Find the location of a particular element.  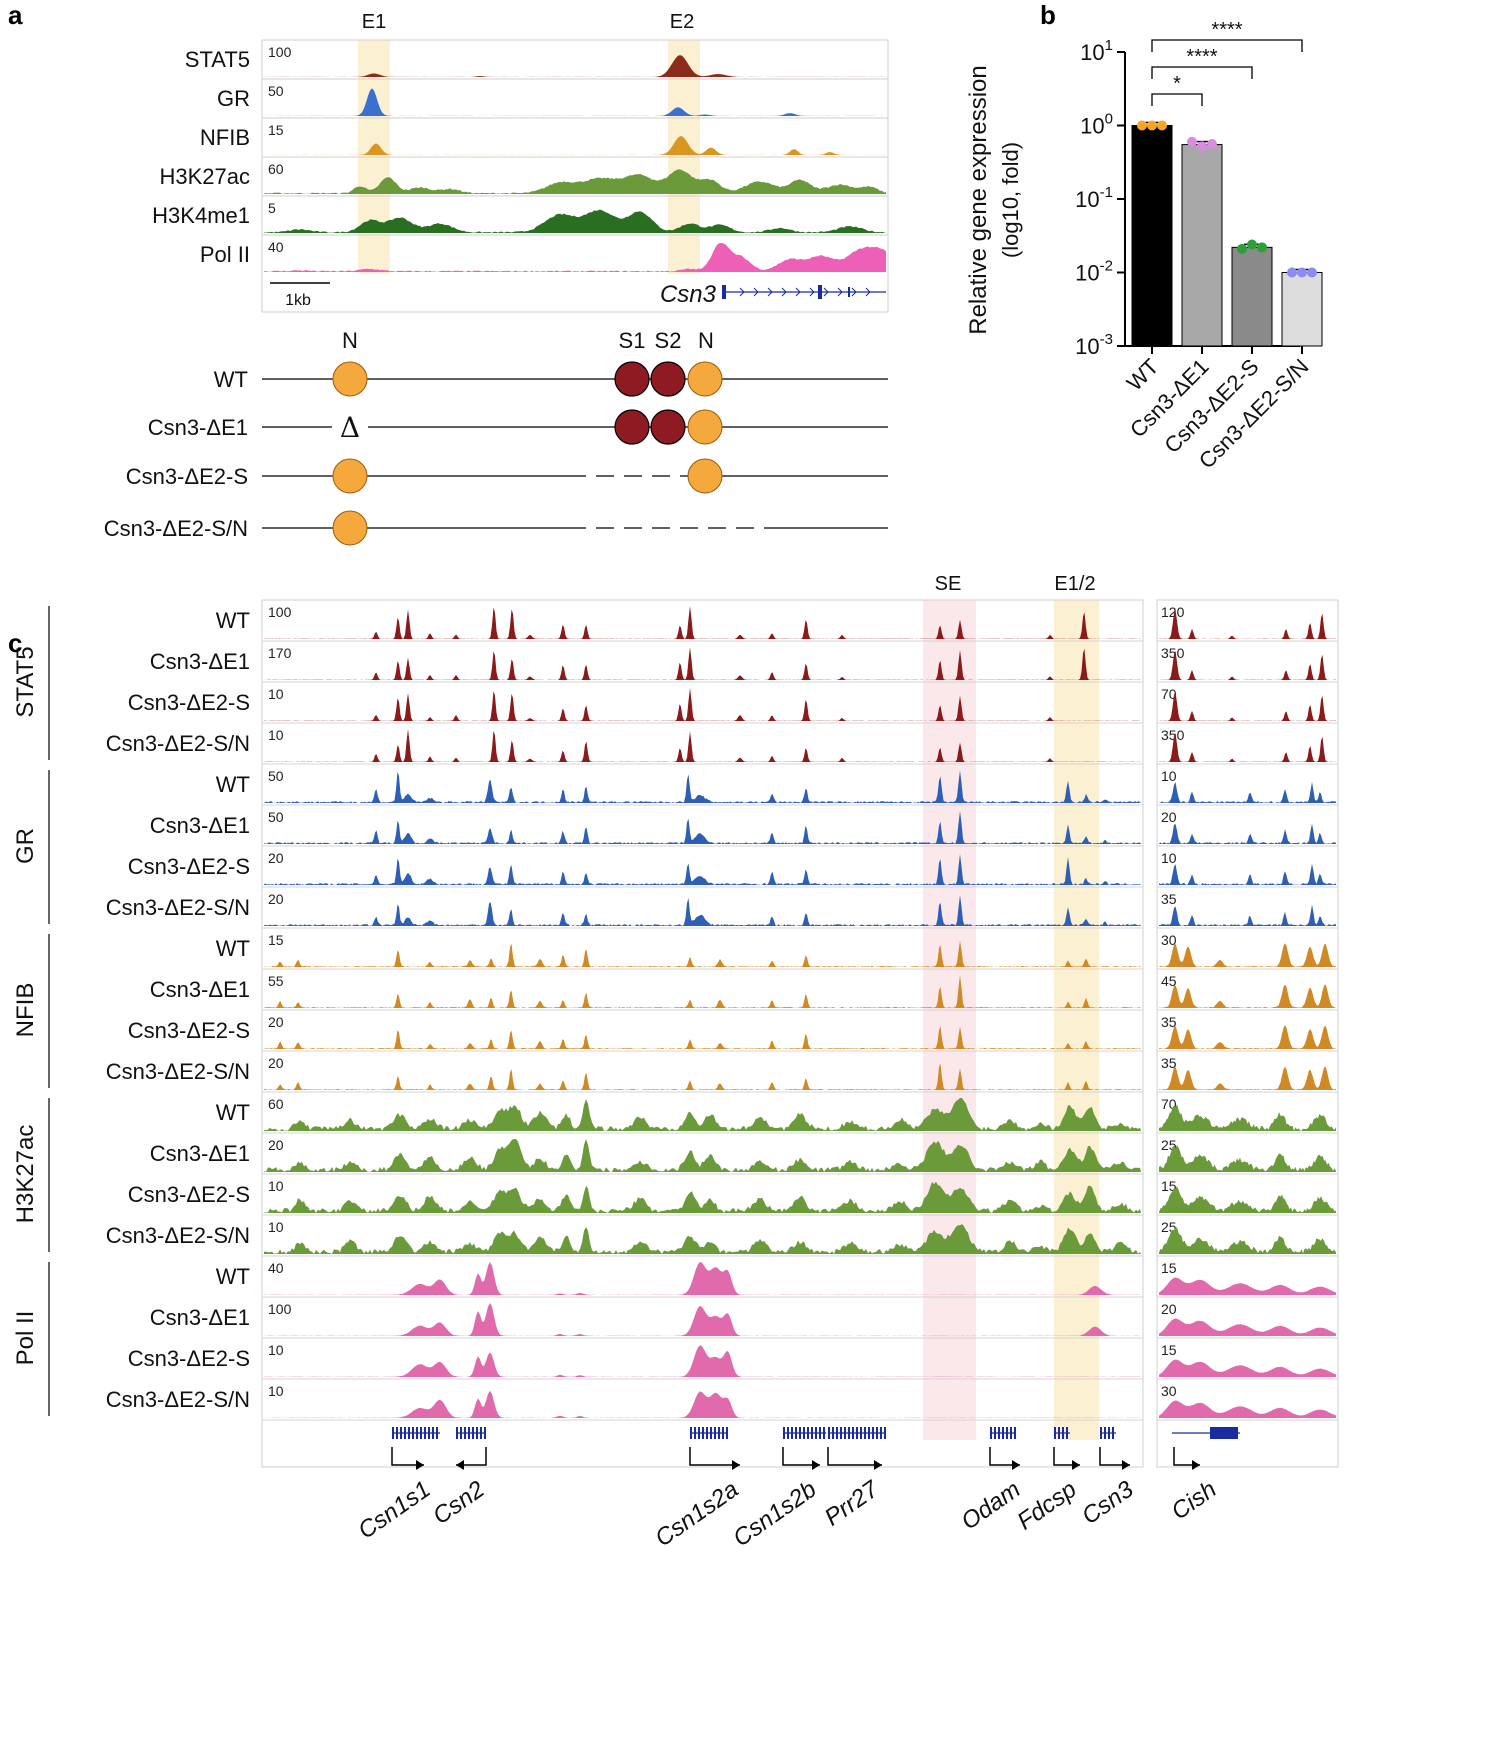

group-label-0: STAT5 is located at coordinates (25, 681).